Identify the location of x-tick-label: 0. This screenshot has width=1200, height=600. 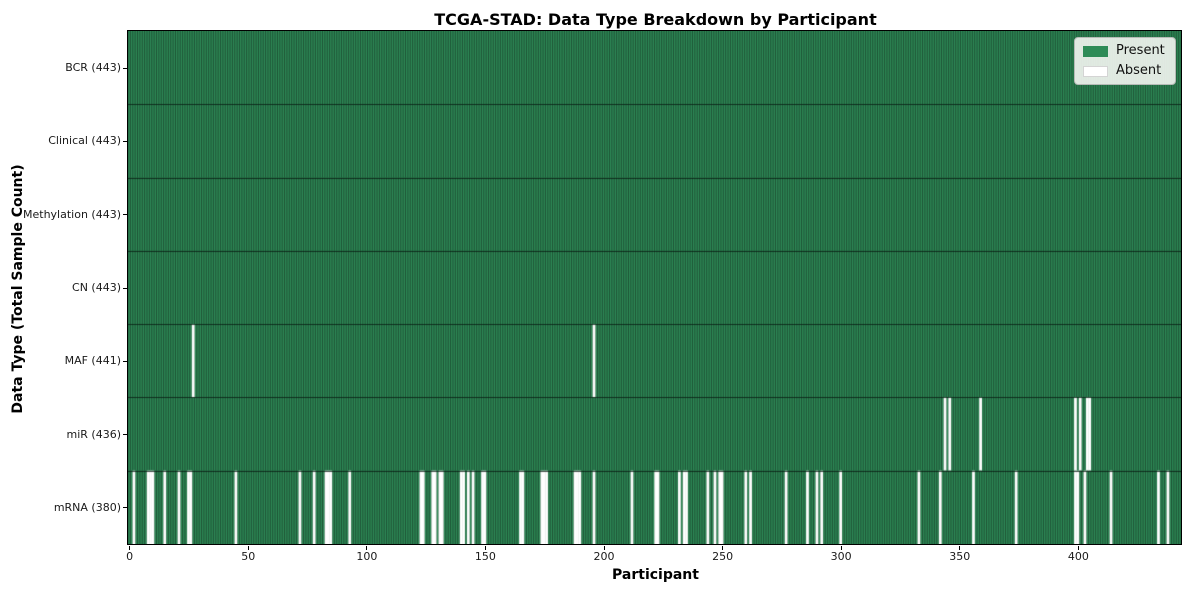
(130, 556).